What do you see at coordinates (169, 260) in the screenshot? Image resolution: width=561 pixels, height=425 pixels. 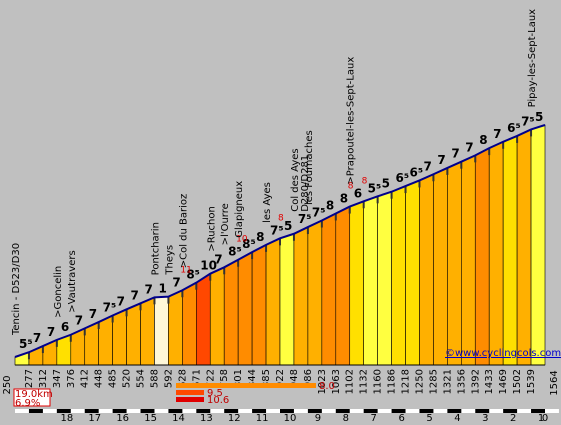 I see `place-label: Theys` at bounding box center [169, 260].